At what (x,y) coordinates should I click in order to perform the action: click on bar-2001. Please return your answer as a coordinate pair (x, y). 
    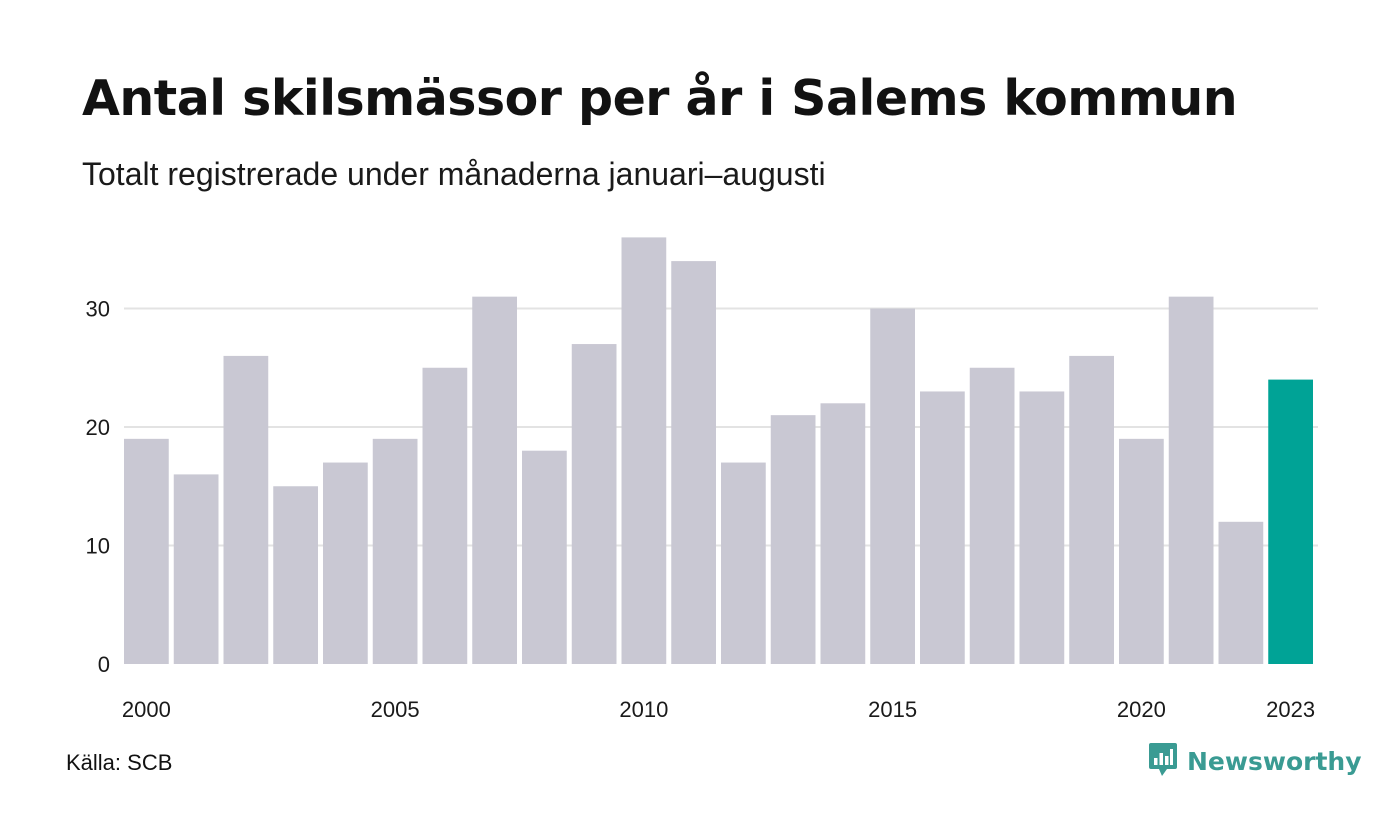
    Looking at the image, I should click on (196, 569).